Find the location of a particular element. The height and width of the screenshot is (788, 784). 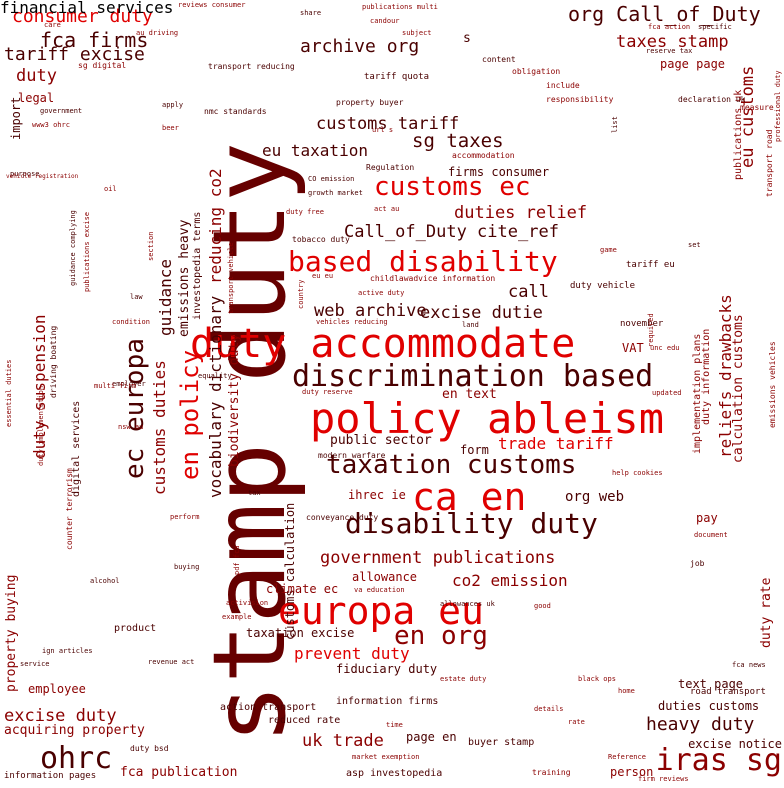

word: condition is located at coordinates (131, 322).